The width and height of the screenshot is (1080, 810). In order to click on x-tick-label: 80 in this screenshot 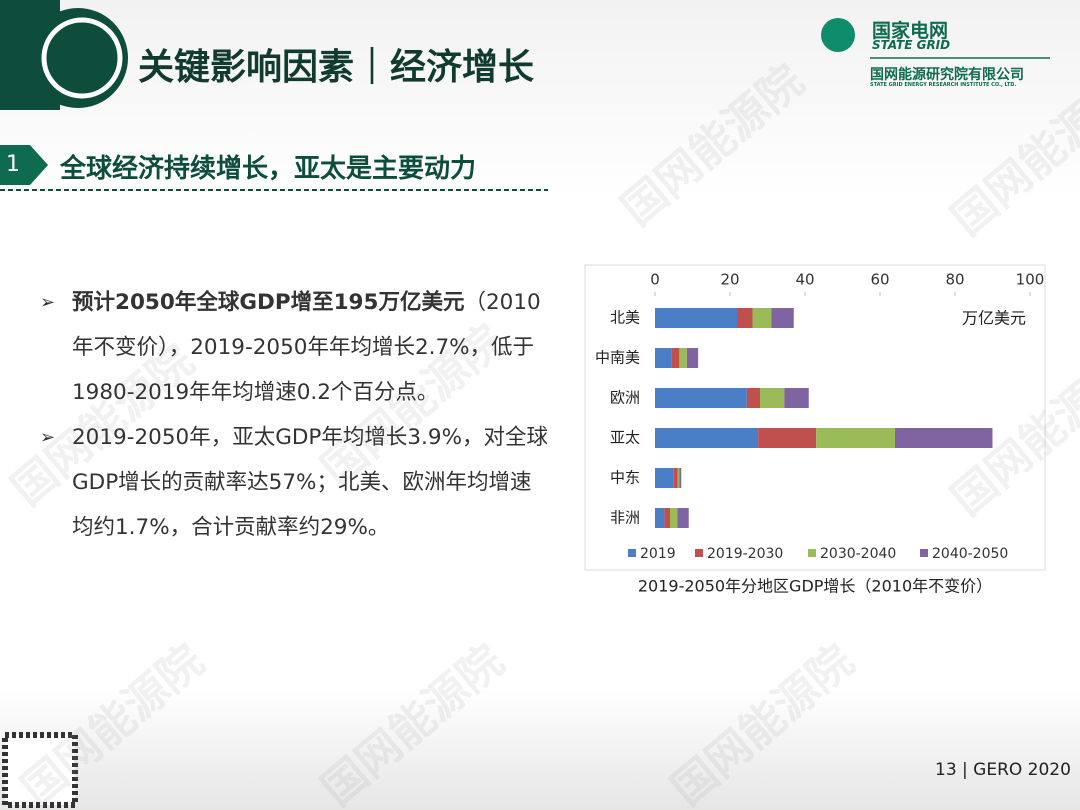, I will do `click(954, 280)`.